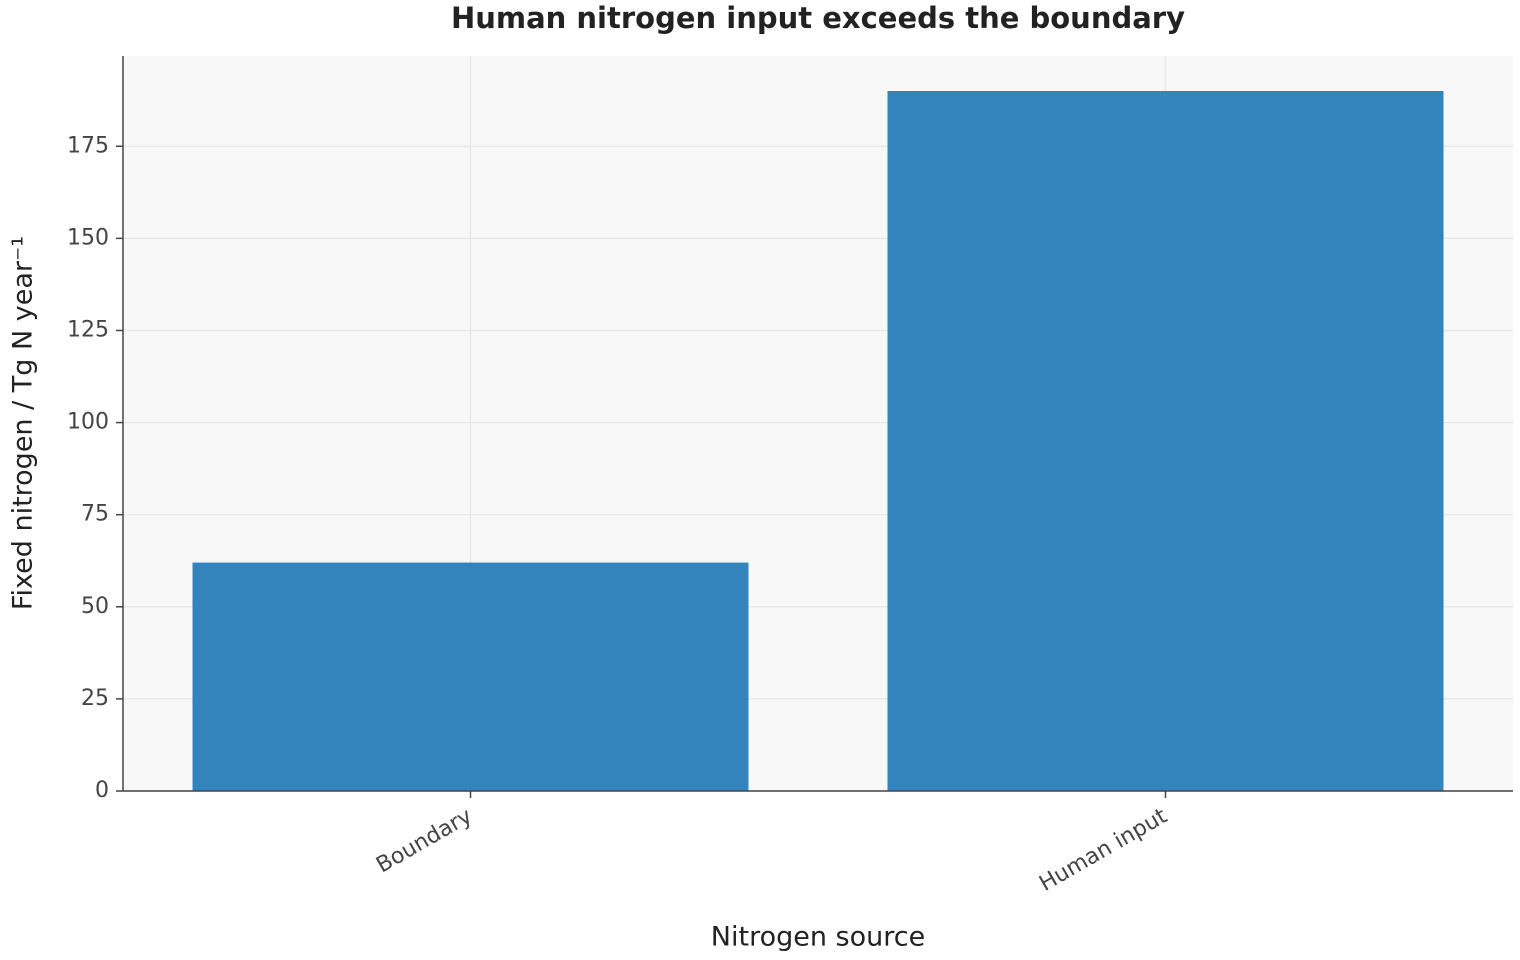  Describe the element at coordinates (88, 422) in the screenshot. I see `y-tick-label: 100` at that location.